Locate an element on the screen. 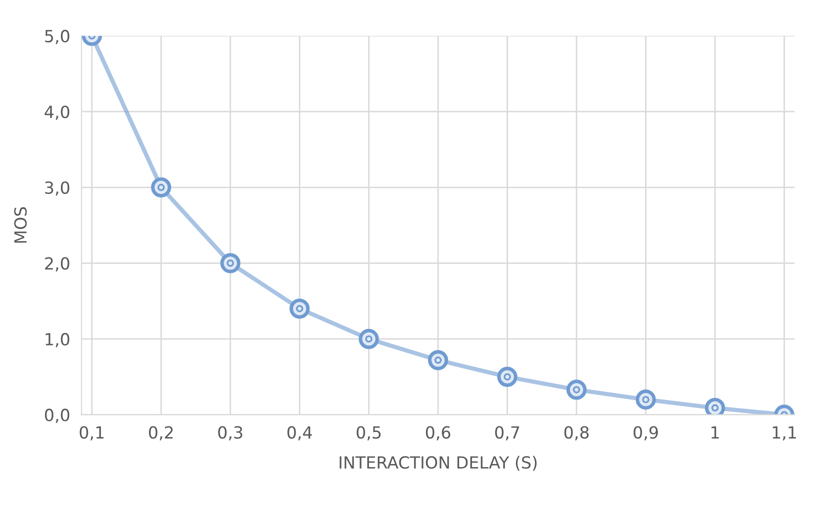  y-tick-label: 1,0 is located at coordinates (58, 340).